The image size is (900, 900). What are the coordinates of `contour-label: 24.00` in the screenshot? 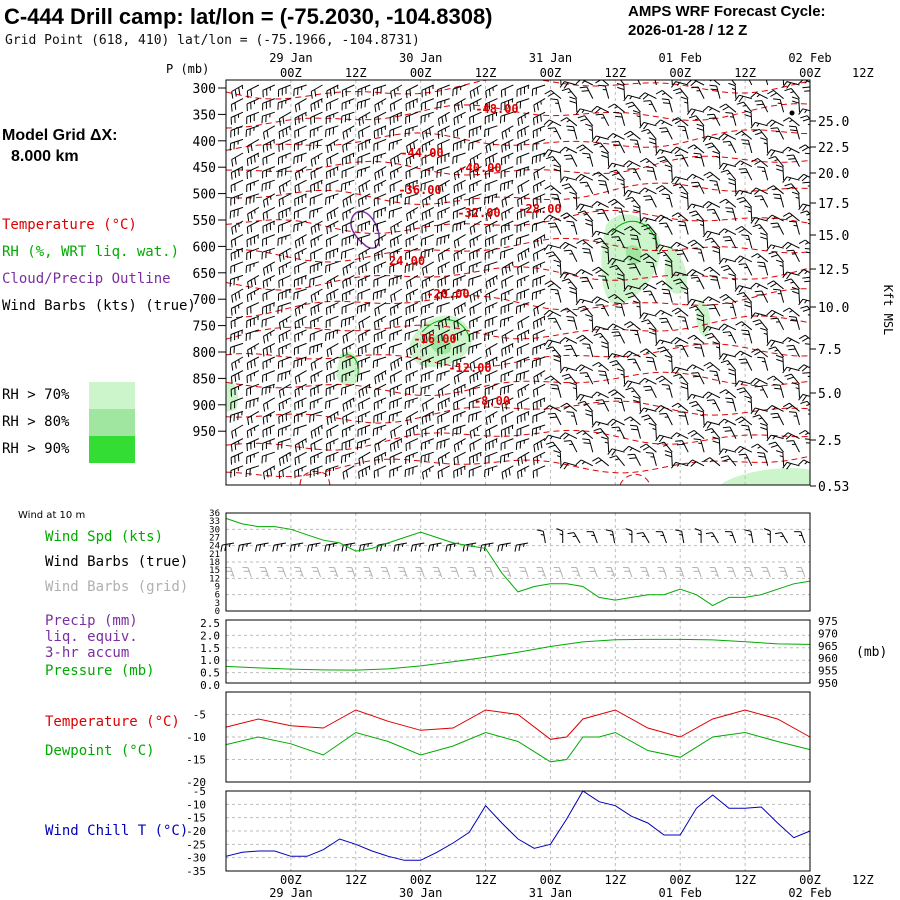 It's located at (407, 261).